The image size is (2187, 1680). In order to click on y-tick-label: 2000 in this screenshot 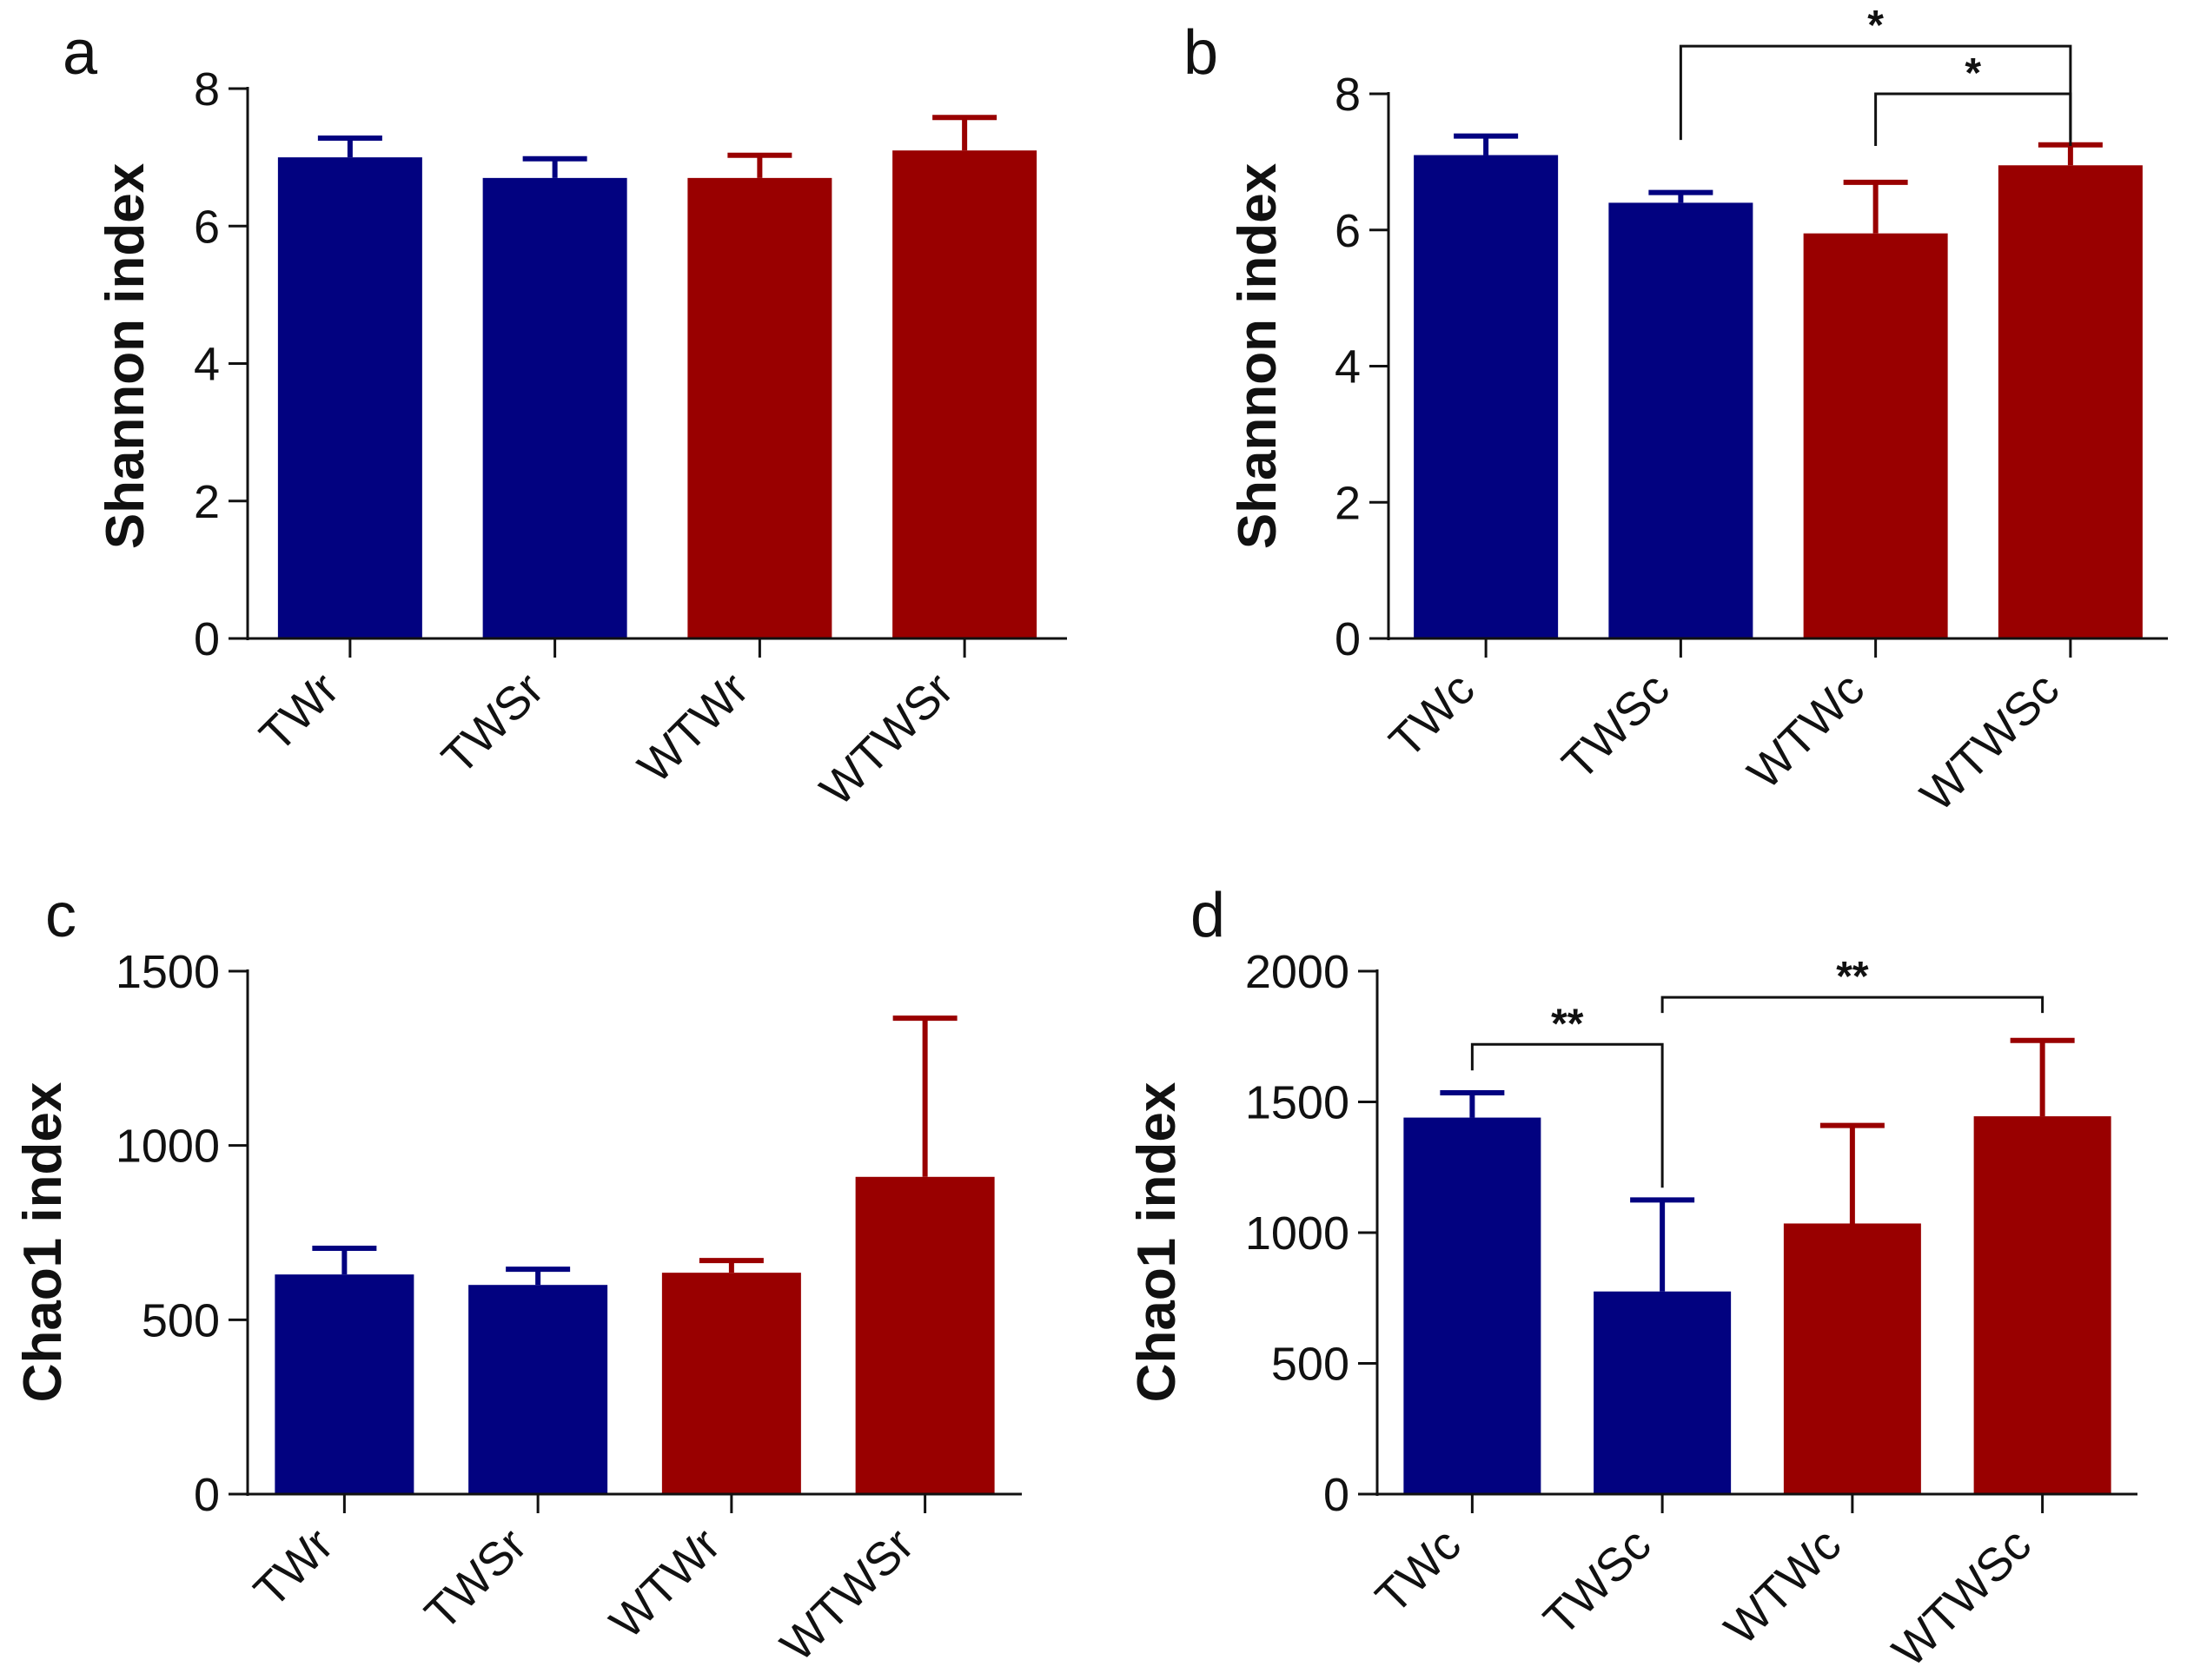, I will do `click(1297, 972)`.